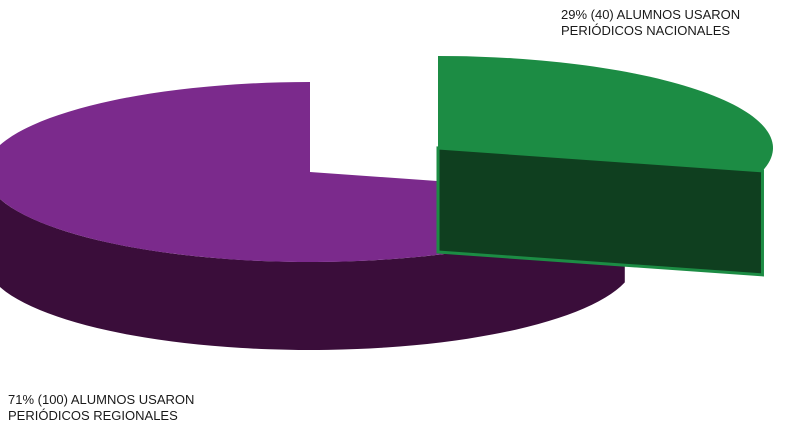  Describe the element at coordinates (101, 399) in the screenshot. I see `slice-label-line: 71% (100) ALUMNOS USARON` at that location.